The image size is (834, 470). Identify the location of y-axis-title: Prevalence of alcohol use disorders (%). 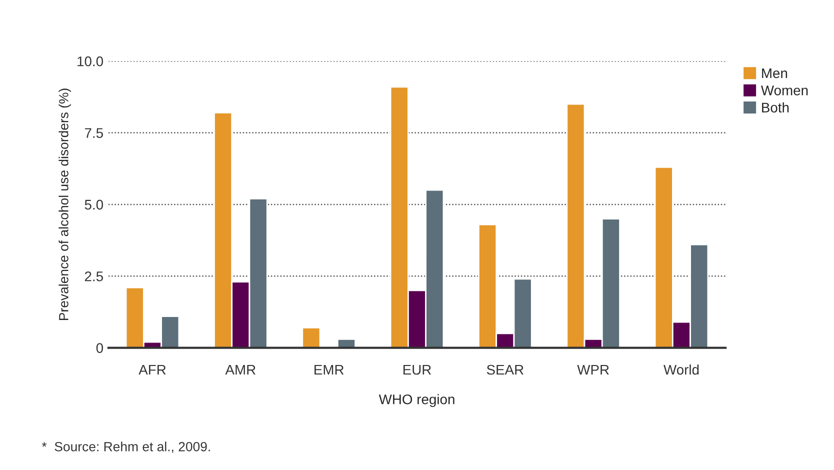
(64, 204).